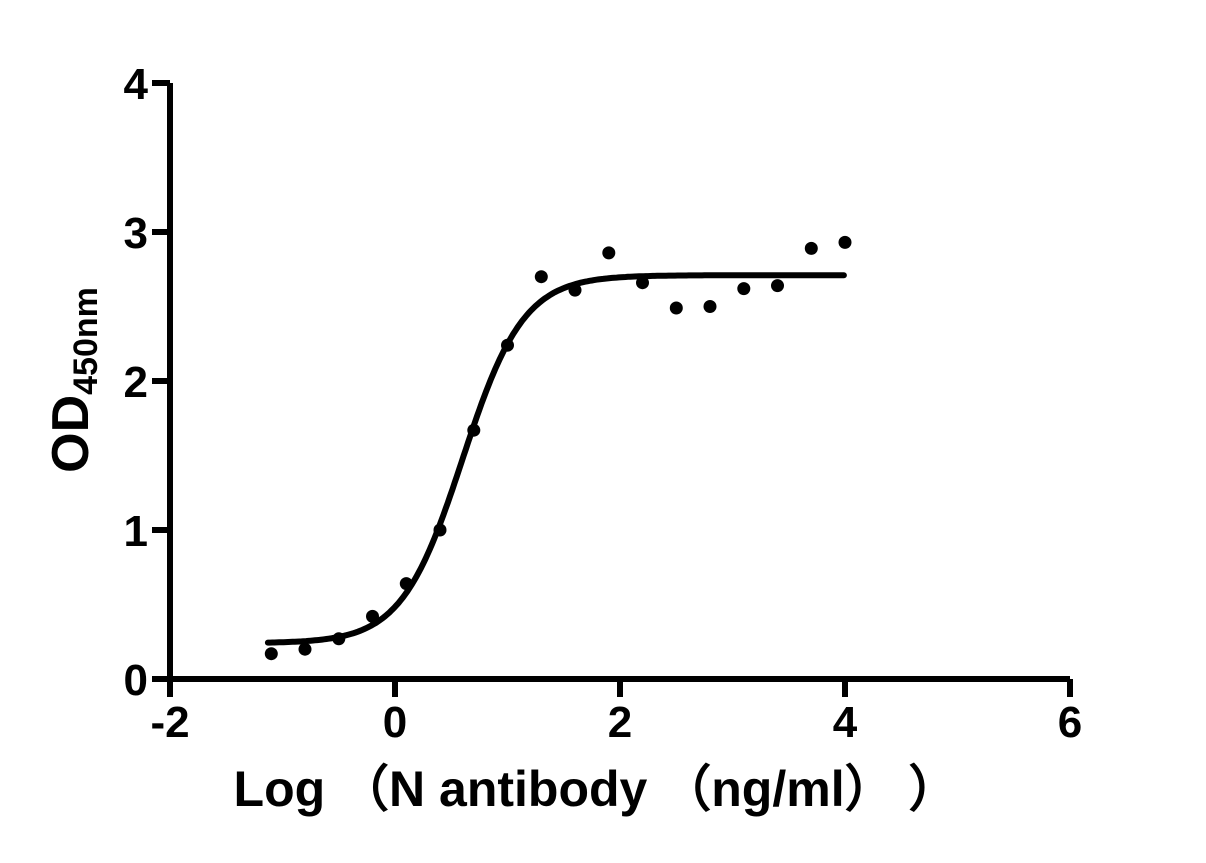 This screenshot has height=863, width=1206. I want to click on y-tick-label: 4, so click(136, 84).